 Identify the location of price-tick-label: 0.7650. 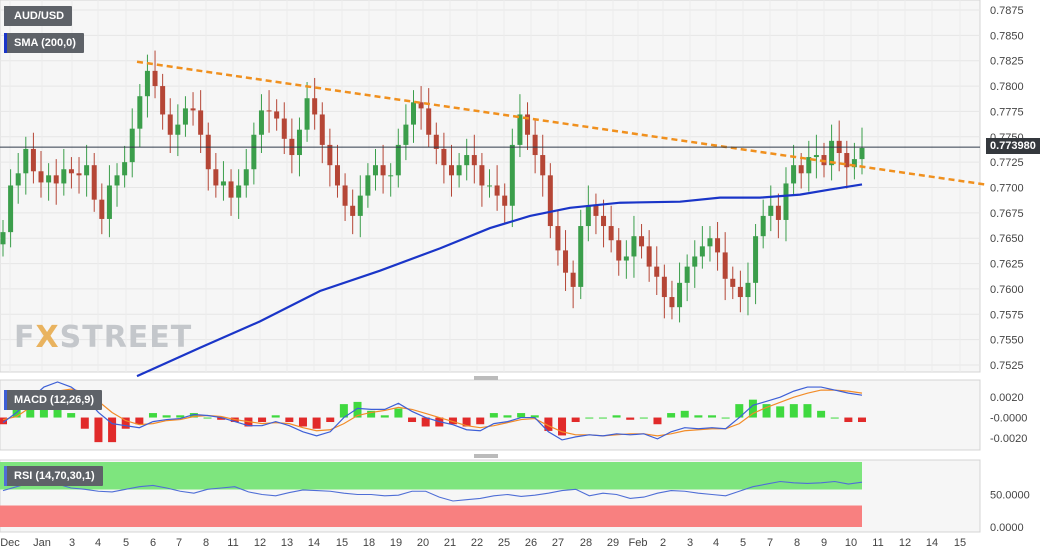
(1007, 239).